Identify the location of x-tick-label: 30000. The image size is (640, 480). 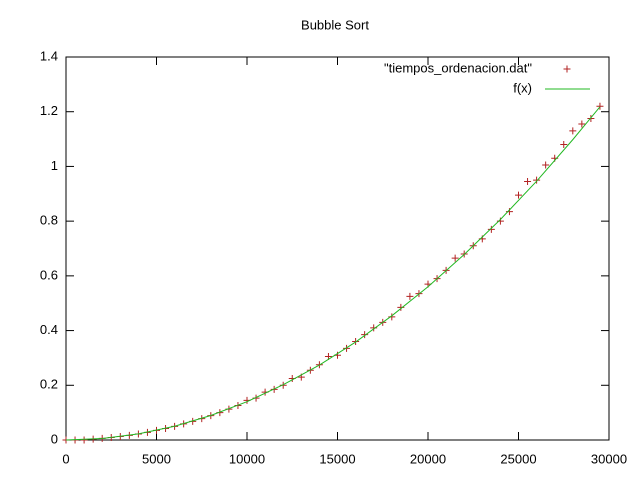
(609, 458).